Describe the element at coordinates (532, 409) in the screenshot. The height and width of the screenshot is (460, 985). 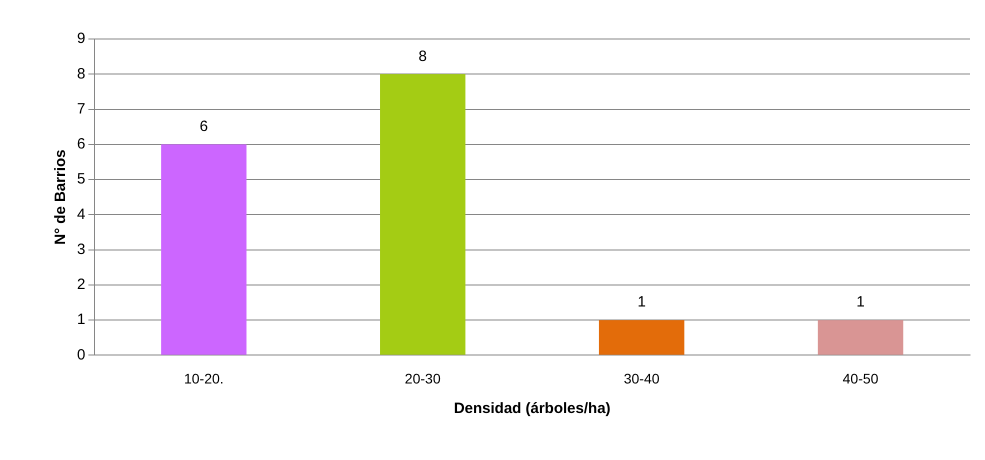
I see `x-axis-title: Densidad (árboles/ha)` at that location.